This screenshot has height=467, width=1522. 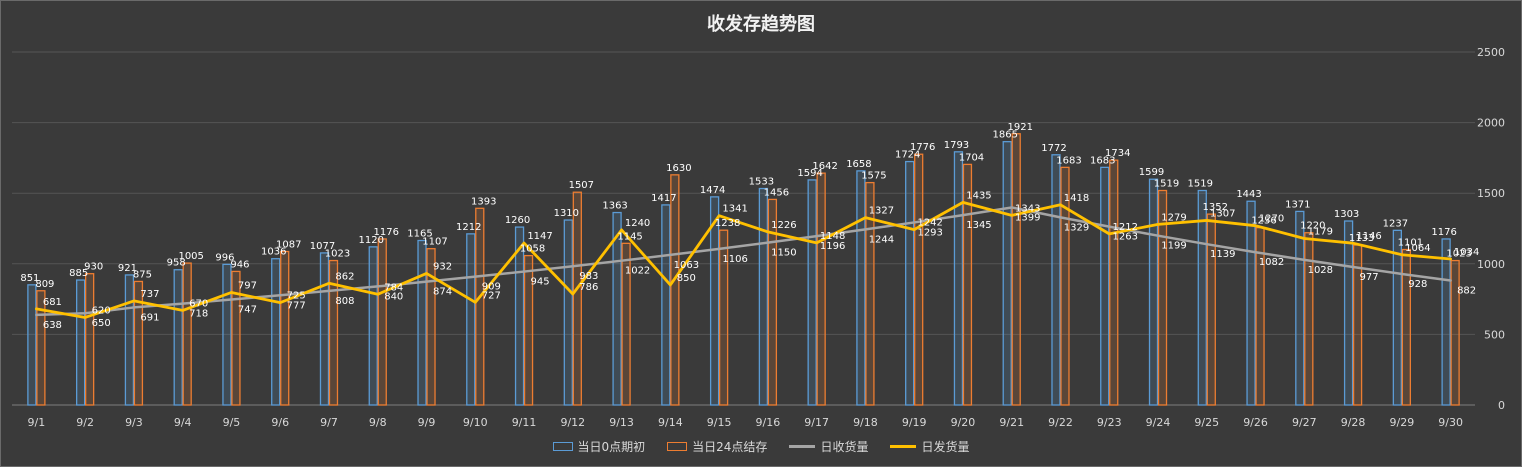 What do you see at coordinates (1200, 184) in the screenshot?
I see `data-label-series-0: 1519` at bounding box center [1200, 184].